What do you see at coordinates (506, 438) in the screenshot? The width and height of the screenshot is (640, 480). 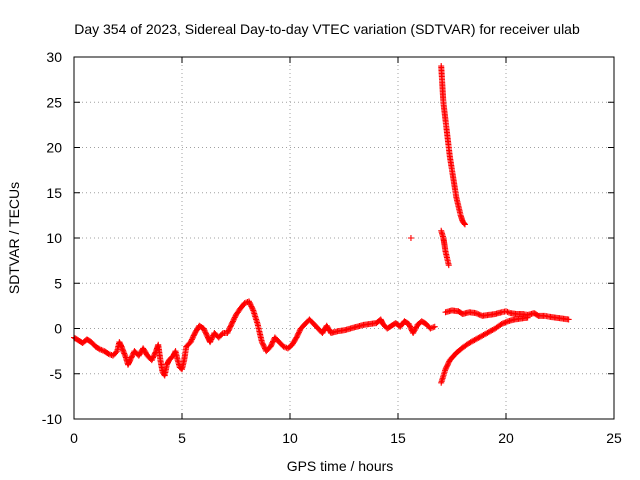 I see `x-tick-label: 20` at bounding box center [506, 438].